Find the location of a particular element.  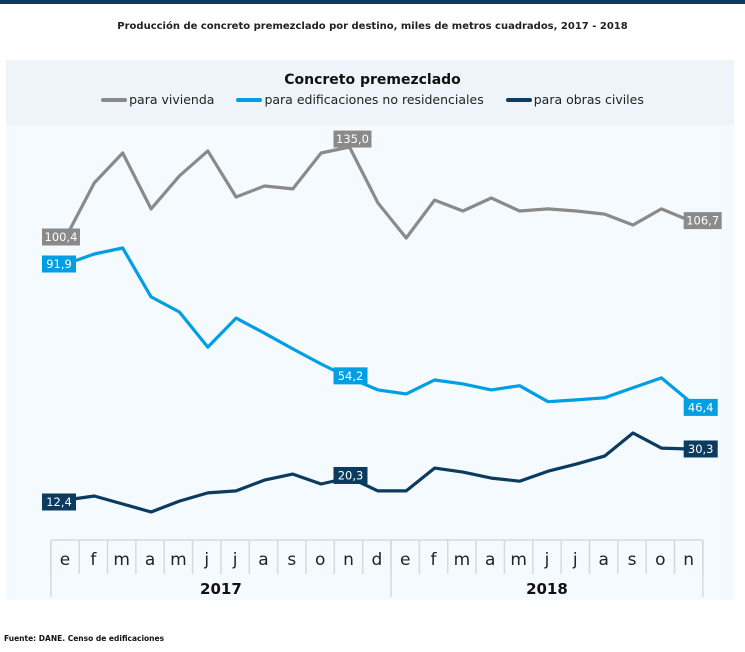

data-label-text: 106,7 is located at coordinates (702, 221).